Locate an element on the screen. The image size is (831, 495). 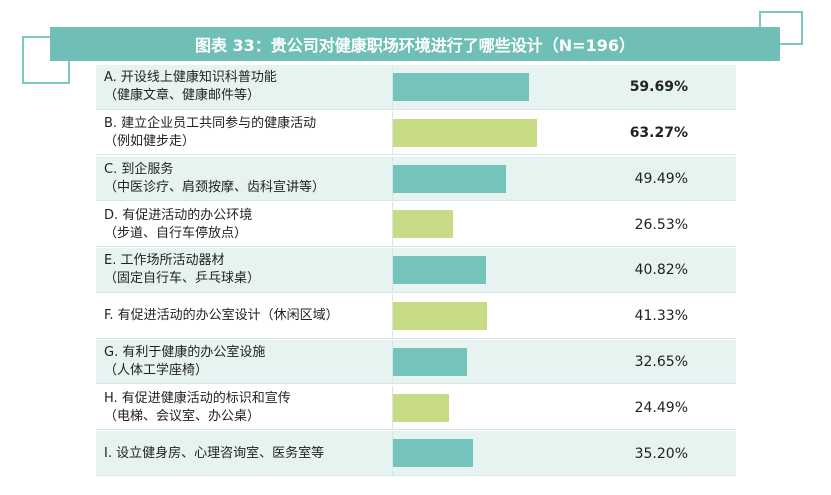
value-label: 40.82% is located at coordinates (661, 270).